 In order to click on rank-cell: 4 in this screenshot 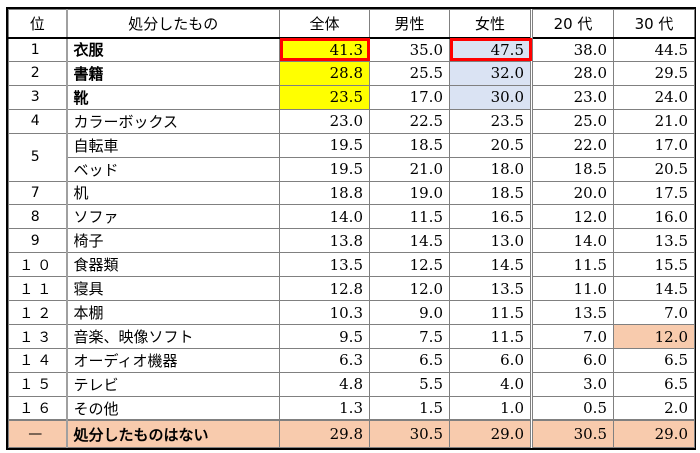, I will do `click(37, 121)`.